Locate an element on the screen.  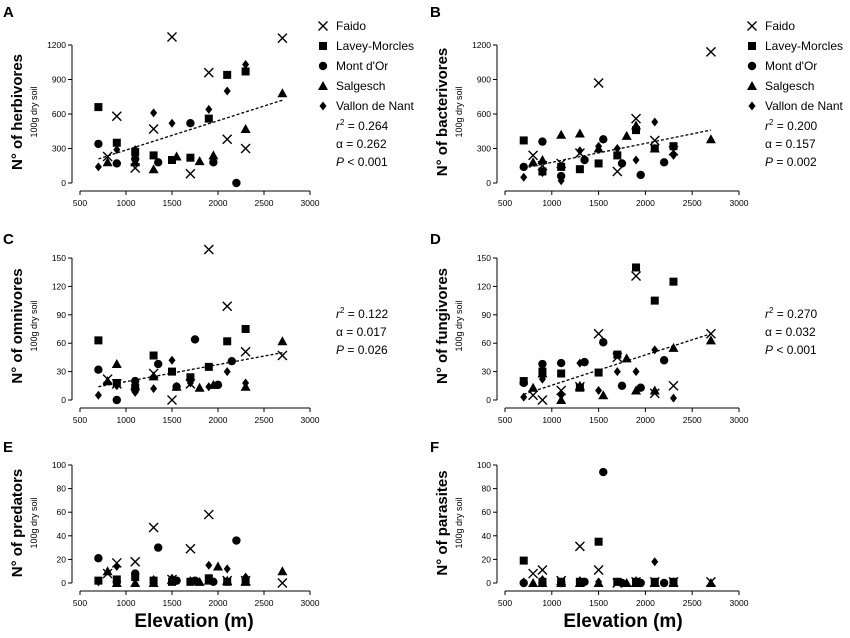
y-tick-label: 40 is located at coordinates (62, 536).